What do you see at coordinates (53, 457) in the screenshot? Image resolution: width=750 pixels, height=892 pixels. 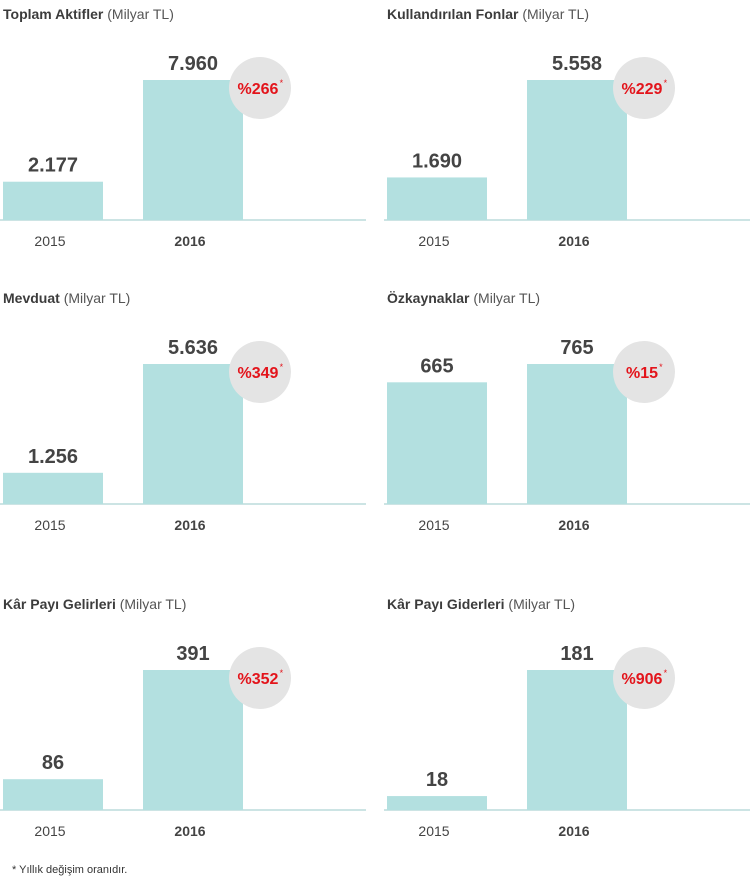 I see `value-label: 1.256` at bounding box center [53, 457].